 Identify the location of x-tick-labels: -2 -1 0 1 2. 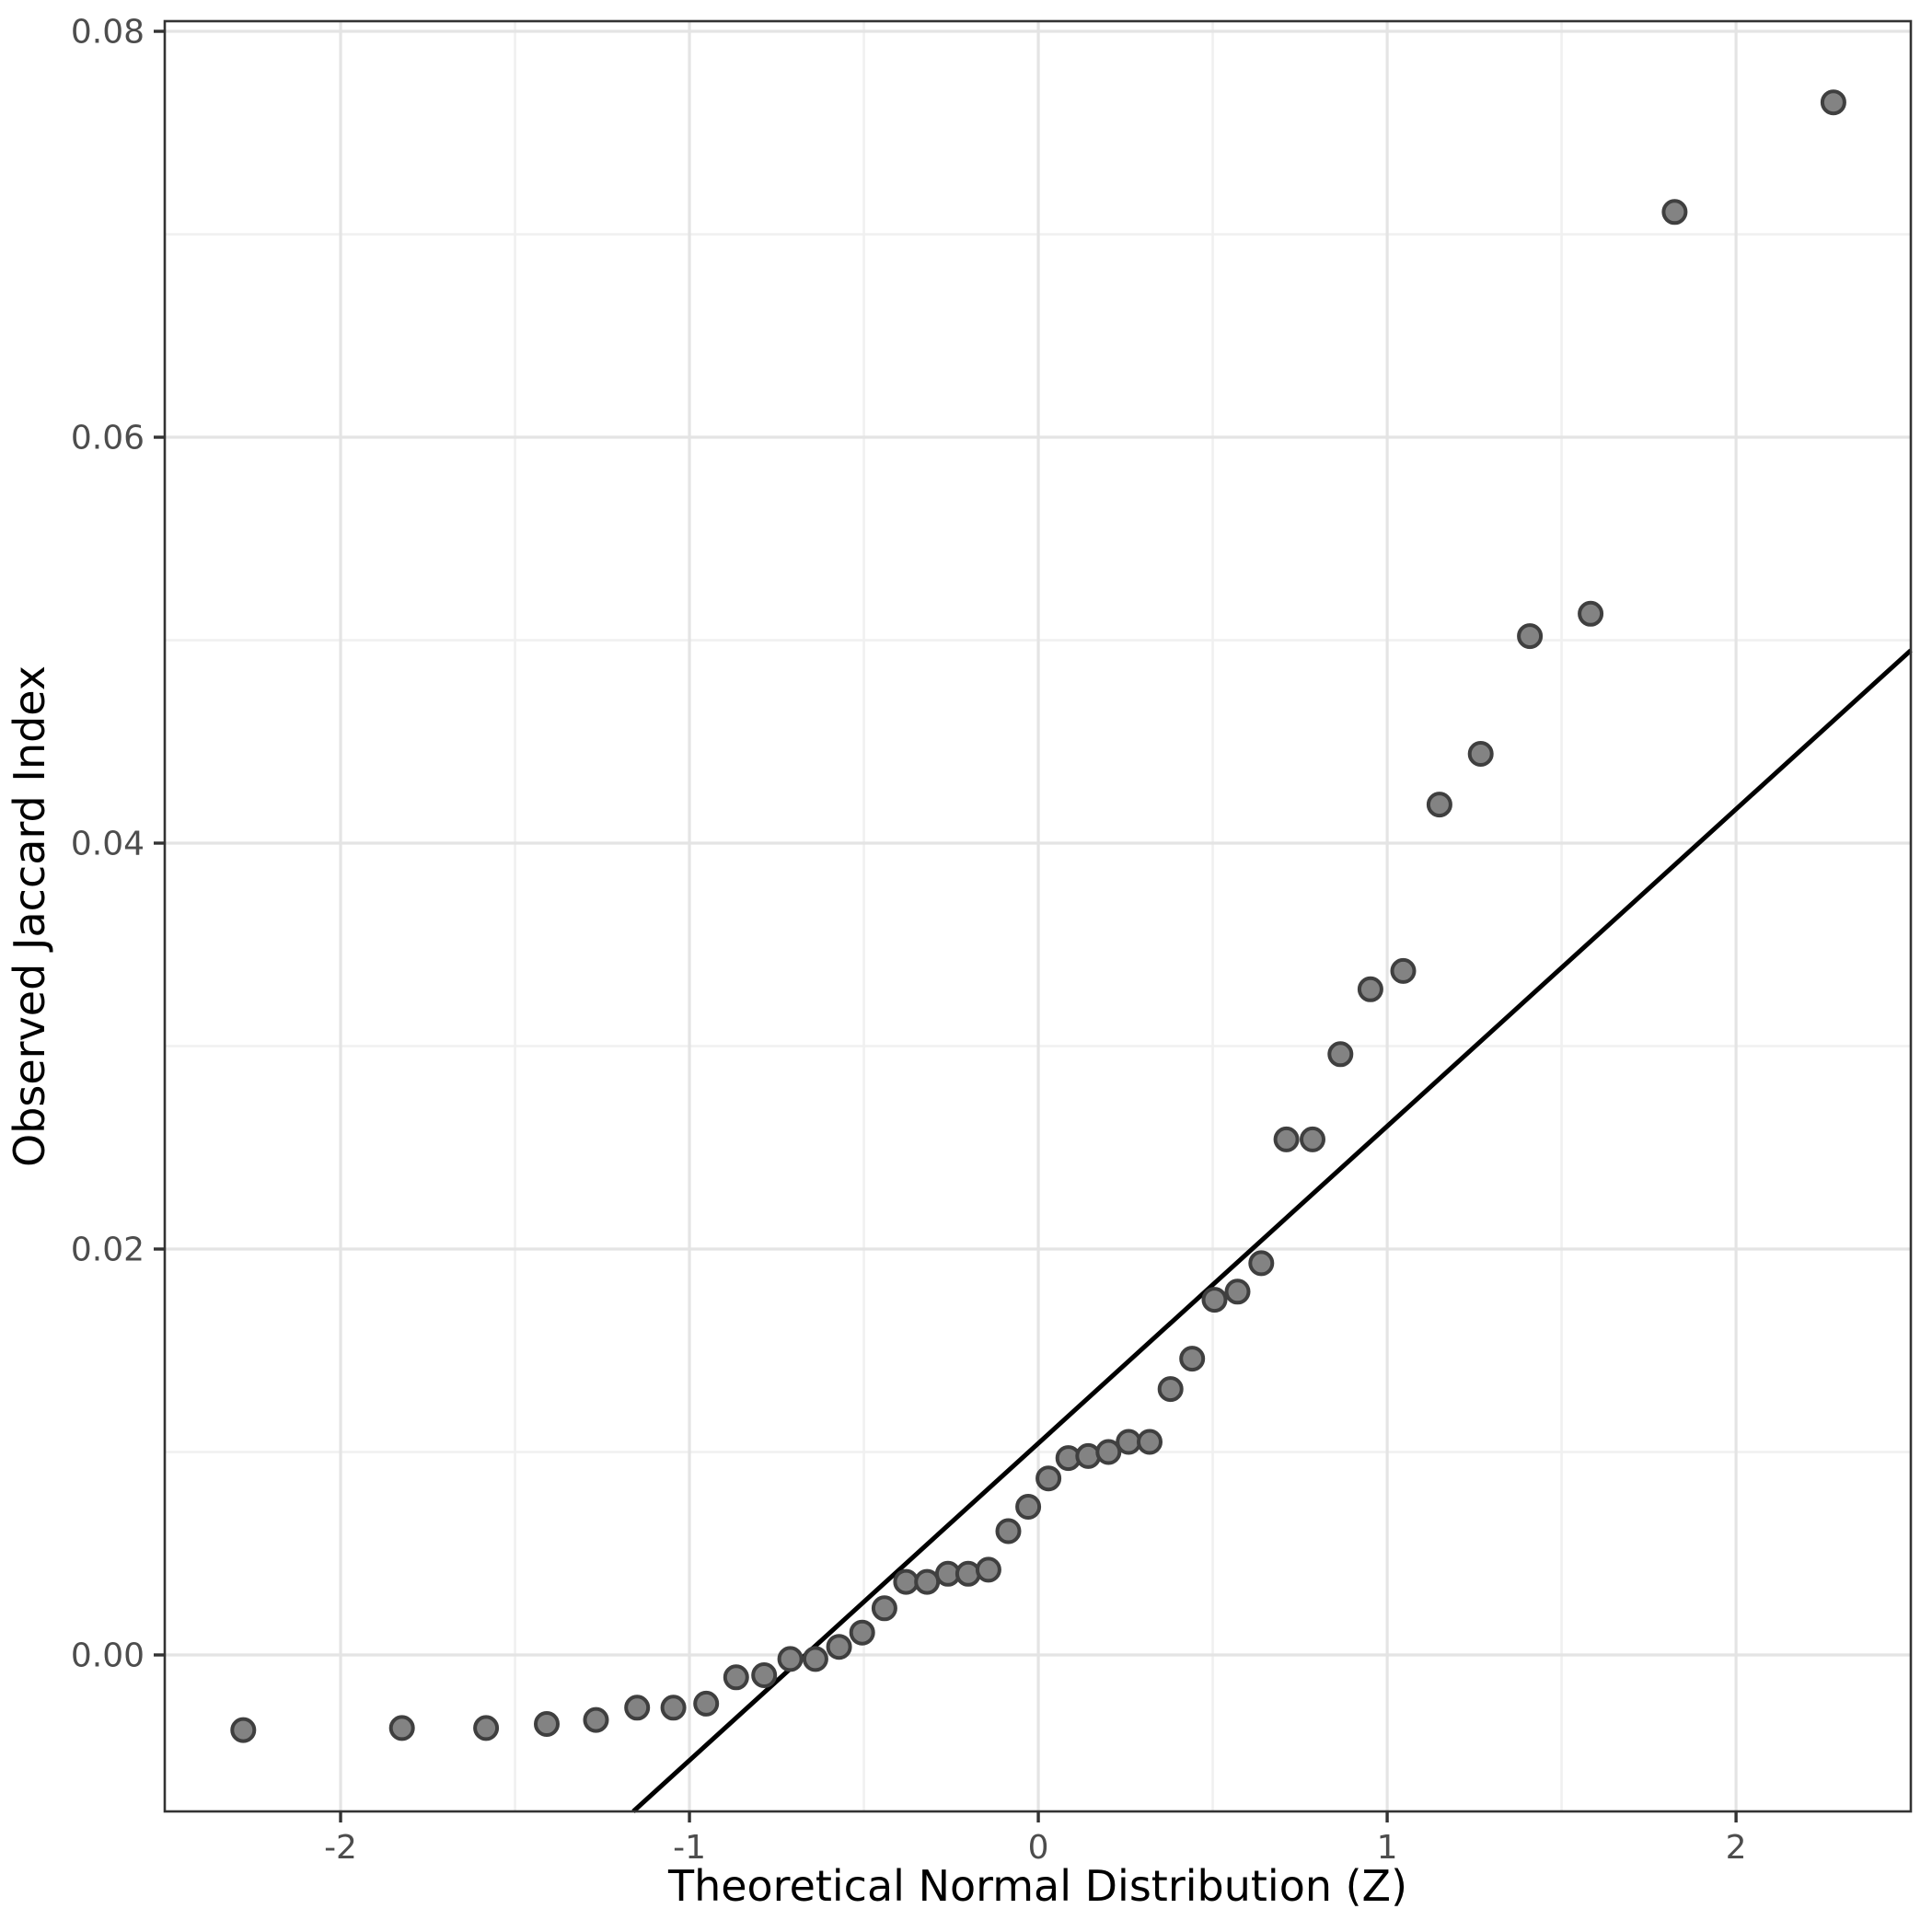
(1035, 1848).